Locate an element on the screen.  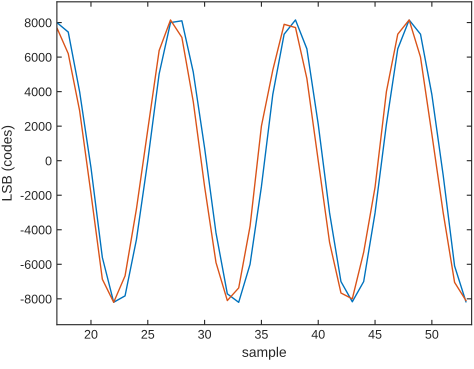
x-tick-label: 50 is located at coordinates (431, 334).